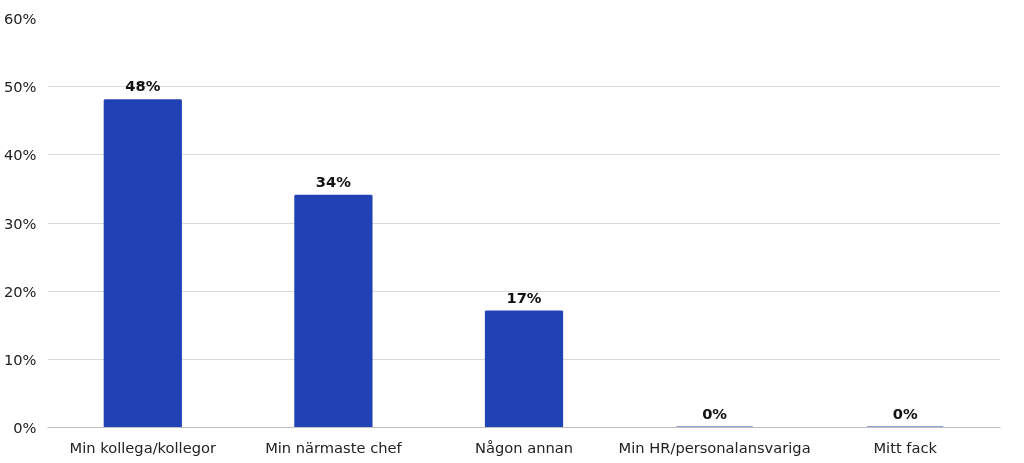 The image size is (1024, 463). What do you see at coordinates (714, 447) in the screenshot?
I see `x-tick-label: Min HR/personalansvariga` at bounding box center [714, 447].